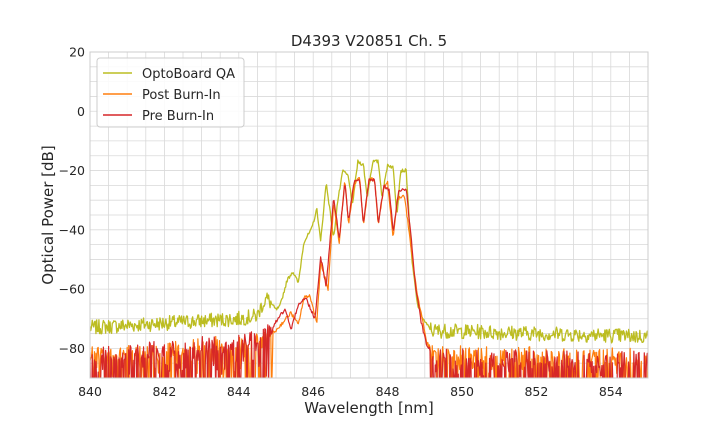 This screenshot has width=720, height=436. What do you see at coordinates (369, 41) in the screenshot?
I see `chart-title: D4393 V20851 Ch. 5` at bounding box center [369, 41].